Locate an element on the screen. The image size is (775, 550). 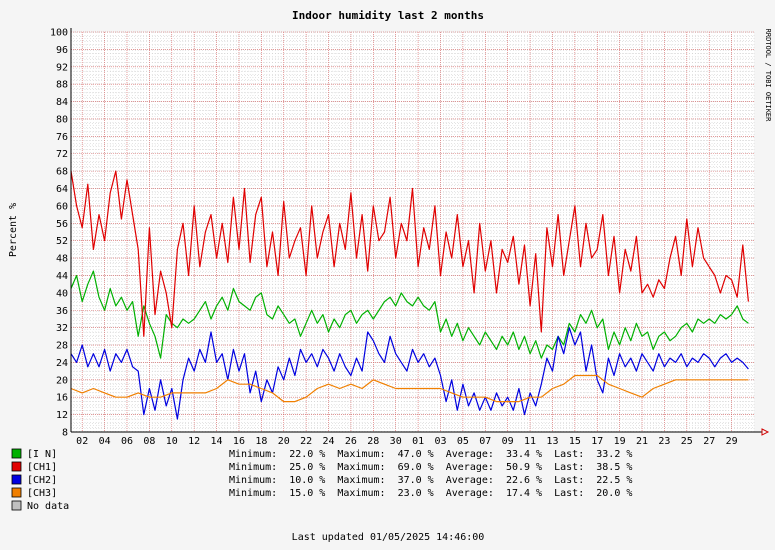
x-tick-label: 03 is located at coordinates (440, 441).